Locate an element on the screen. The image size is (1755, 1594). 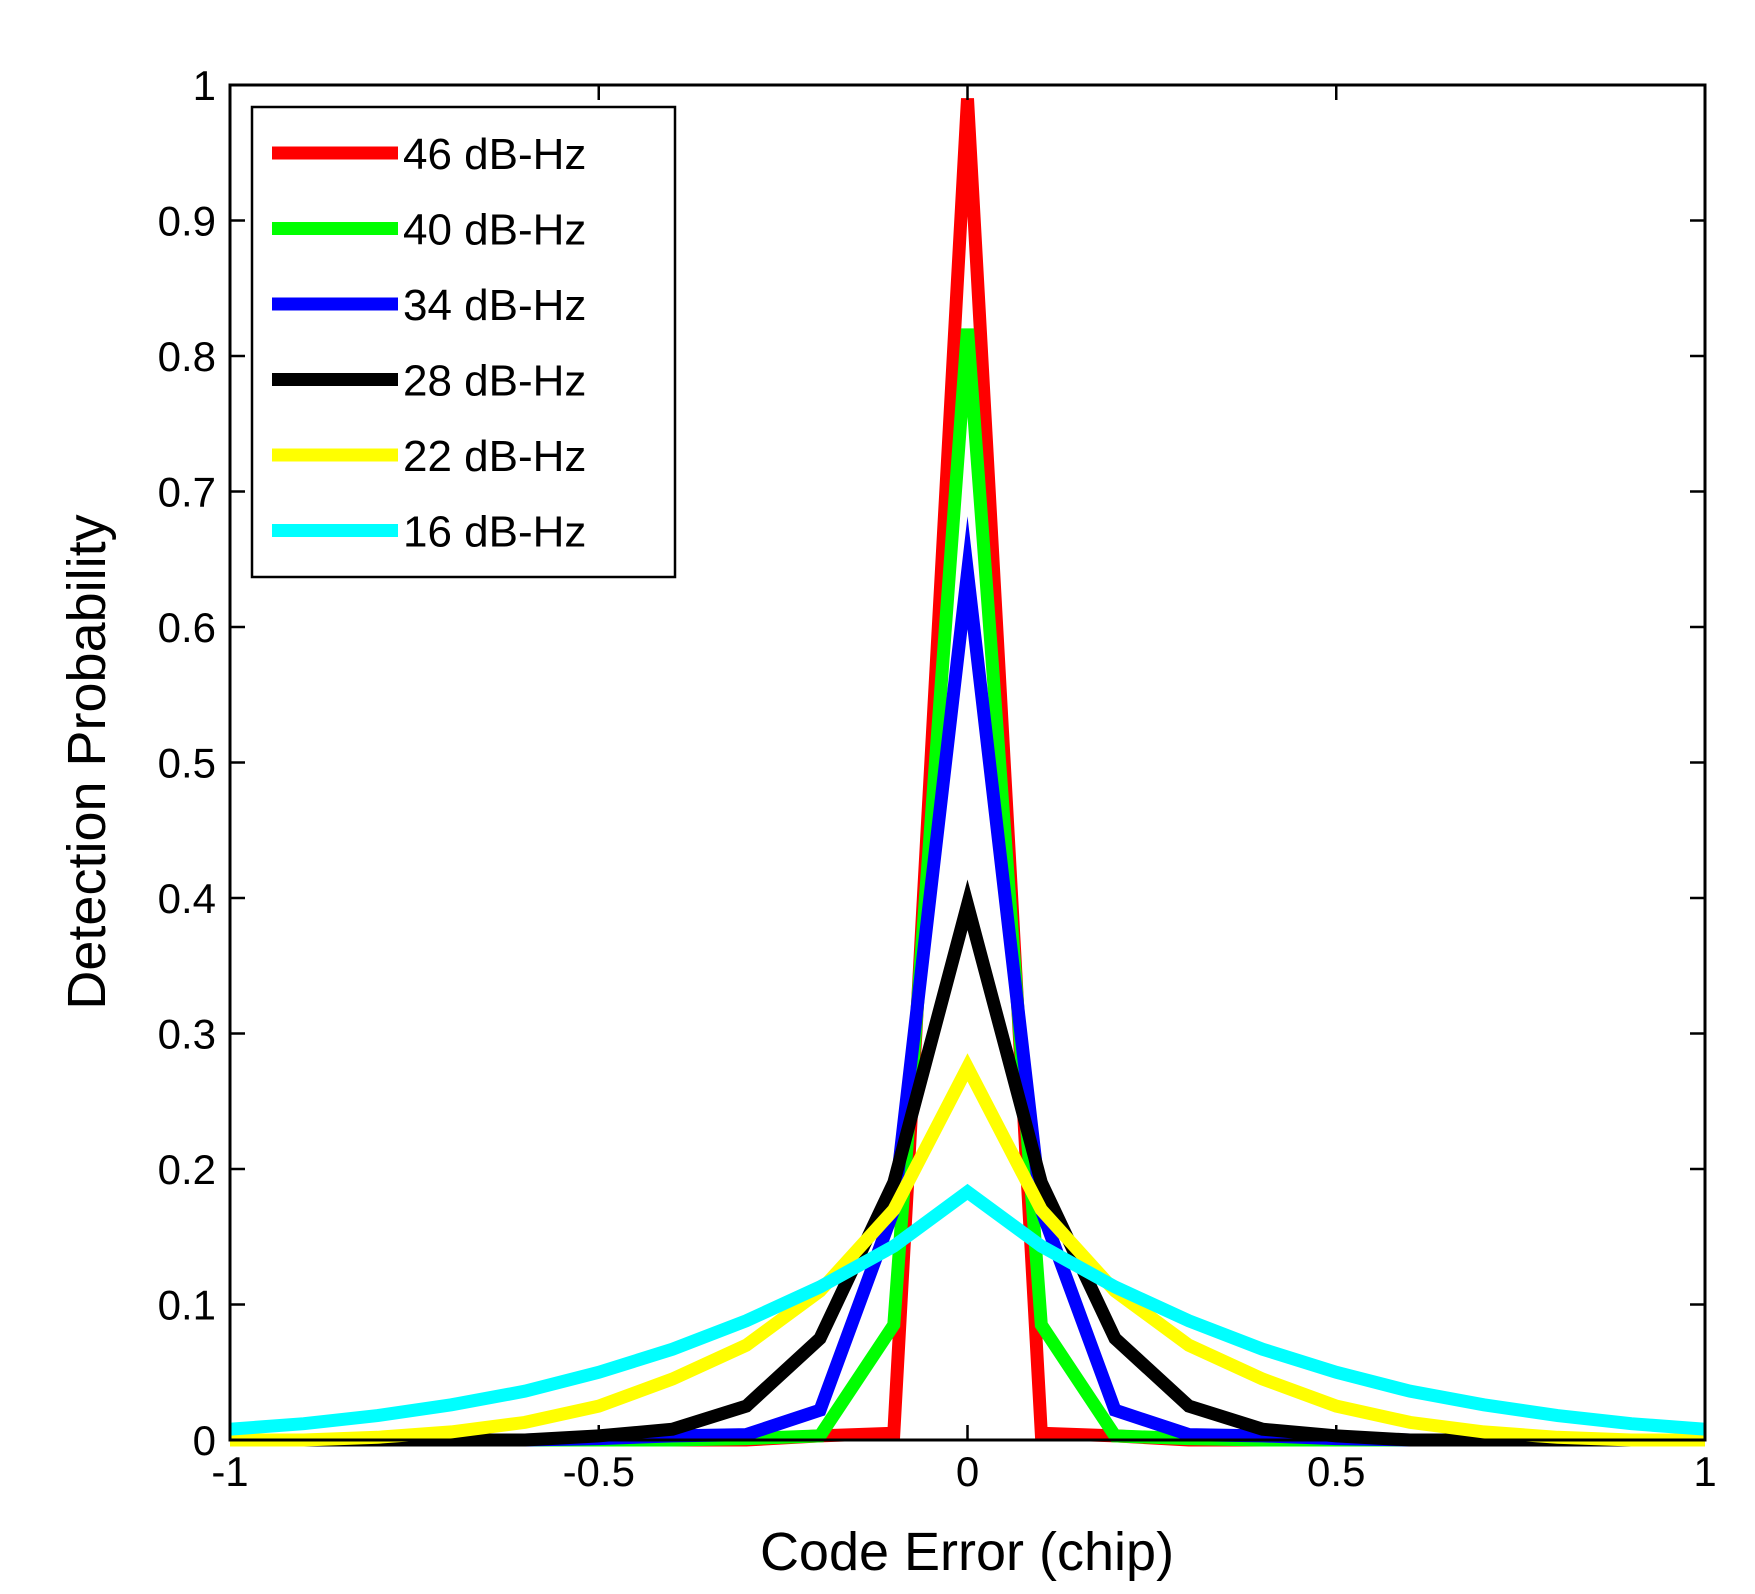
y-tick-label: 0.2 is located at coordinates (187, 1169).